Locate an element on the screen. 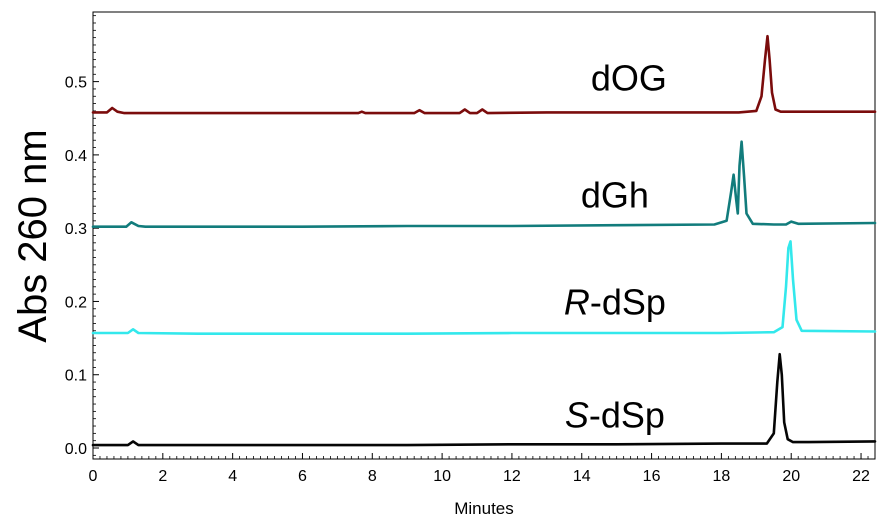 This screenshot has height=519, width=877. x-tick-label: 16 is located at coordinates (652, 476).